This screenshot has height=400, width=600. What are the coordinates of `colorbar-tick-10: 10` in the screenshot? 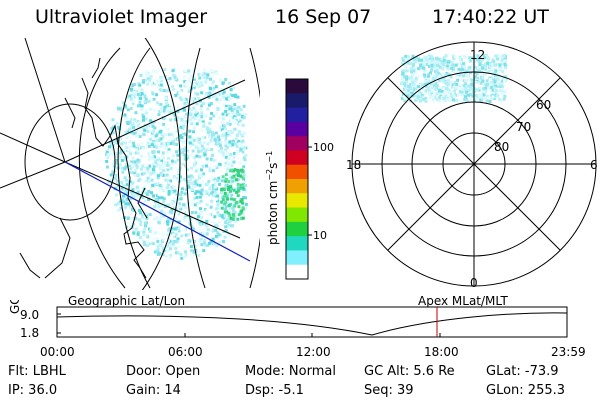 It's located at (320, 235).